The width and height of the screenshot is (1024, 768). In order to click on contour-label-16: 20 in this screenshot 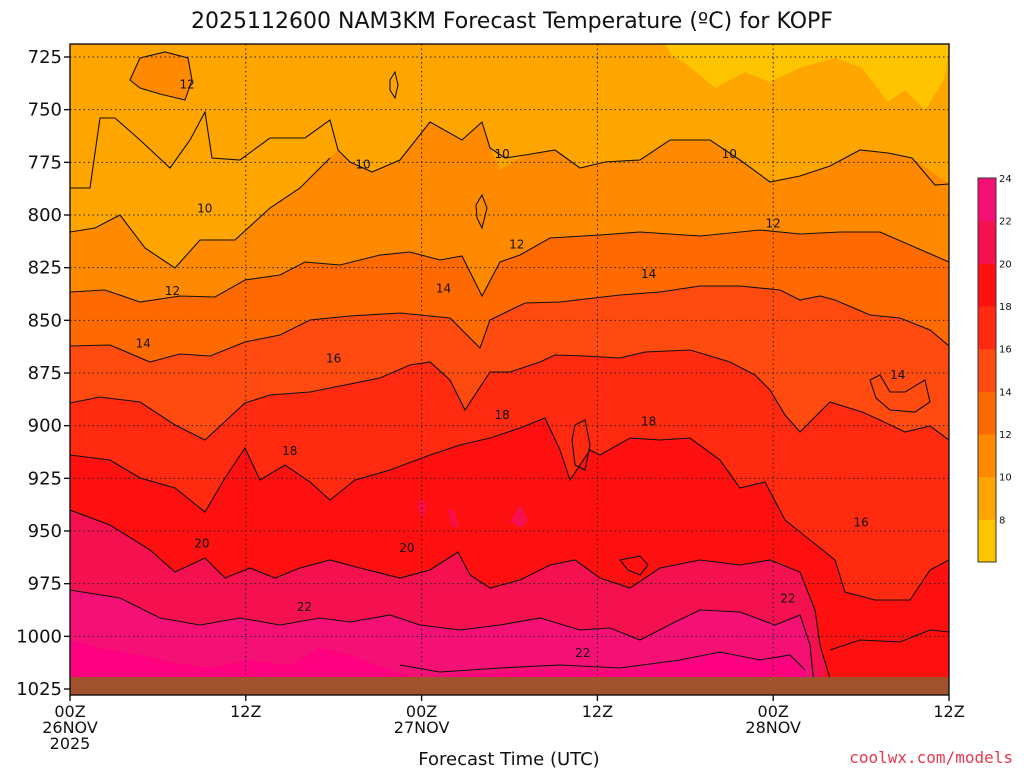, I will do `click(201, 544)`.